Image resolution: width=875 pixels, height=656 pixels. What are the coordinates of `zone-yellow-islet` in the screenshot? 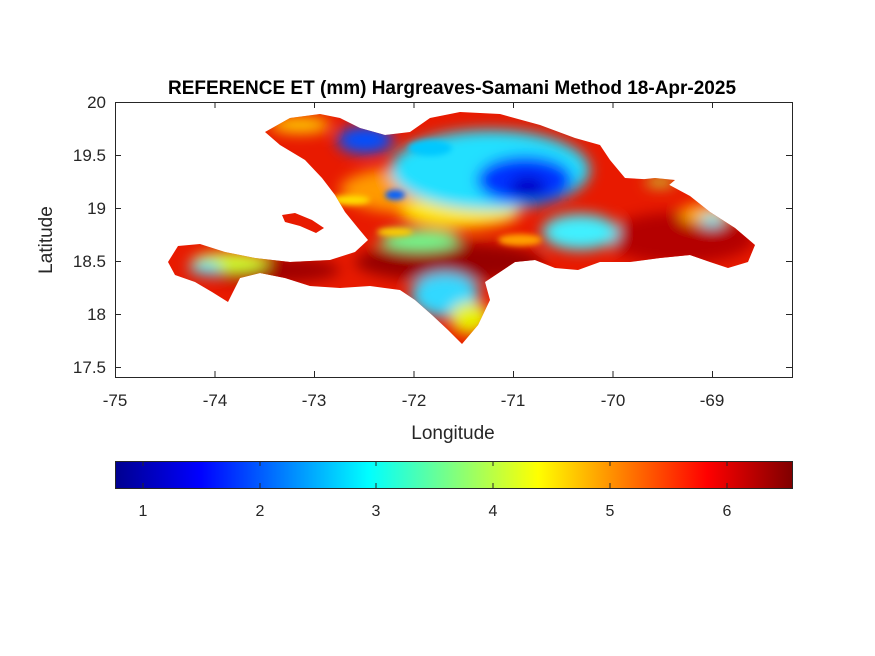 It's located at (660, 182).